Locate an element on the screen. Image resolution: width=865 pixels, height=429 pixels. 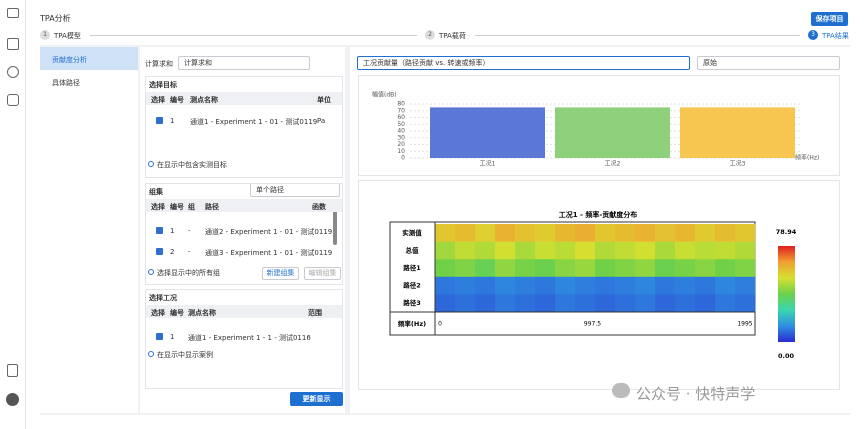
section-box is located at coordinates (244, 339).